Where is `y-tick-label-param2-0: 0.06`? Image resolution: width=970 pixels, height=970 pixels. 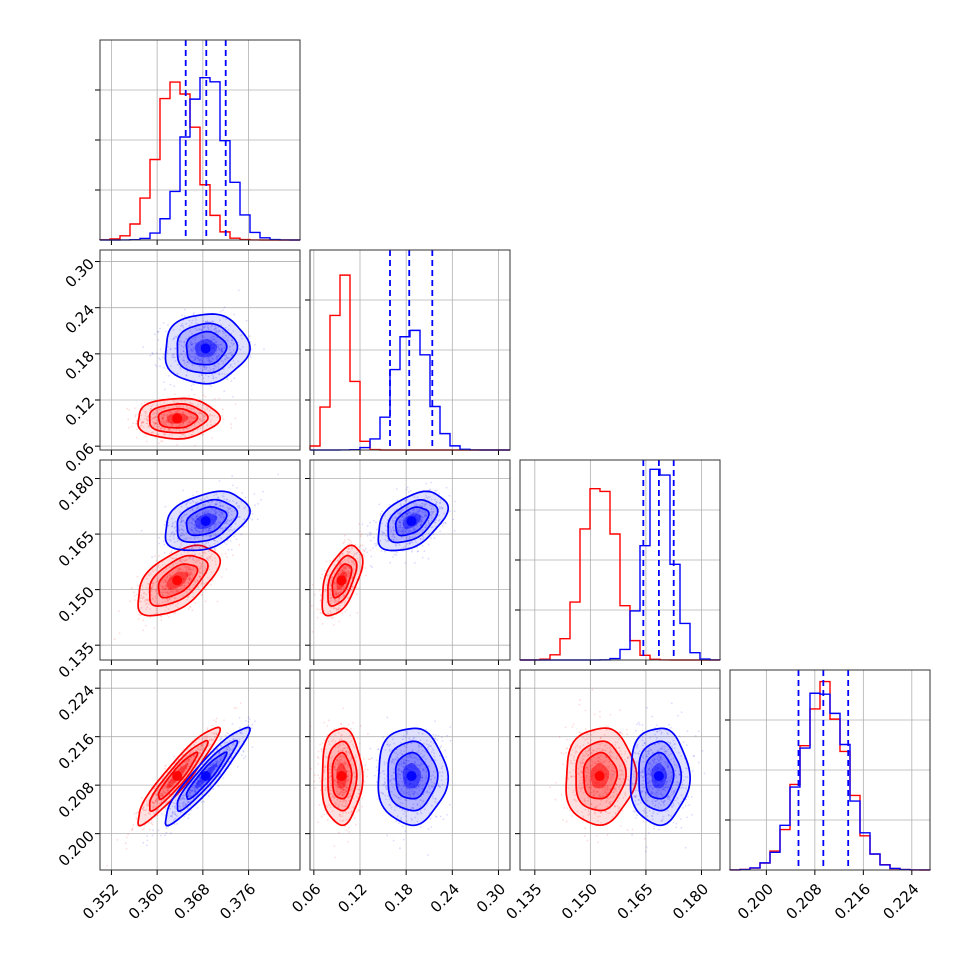
y-tick-label-param2-0: 0.06 is located at coordinates (80, 457).